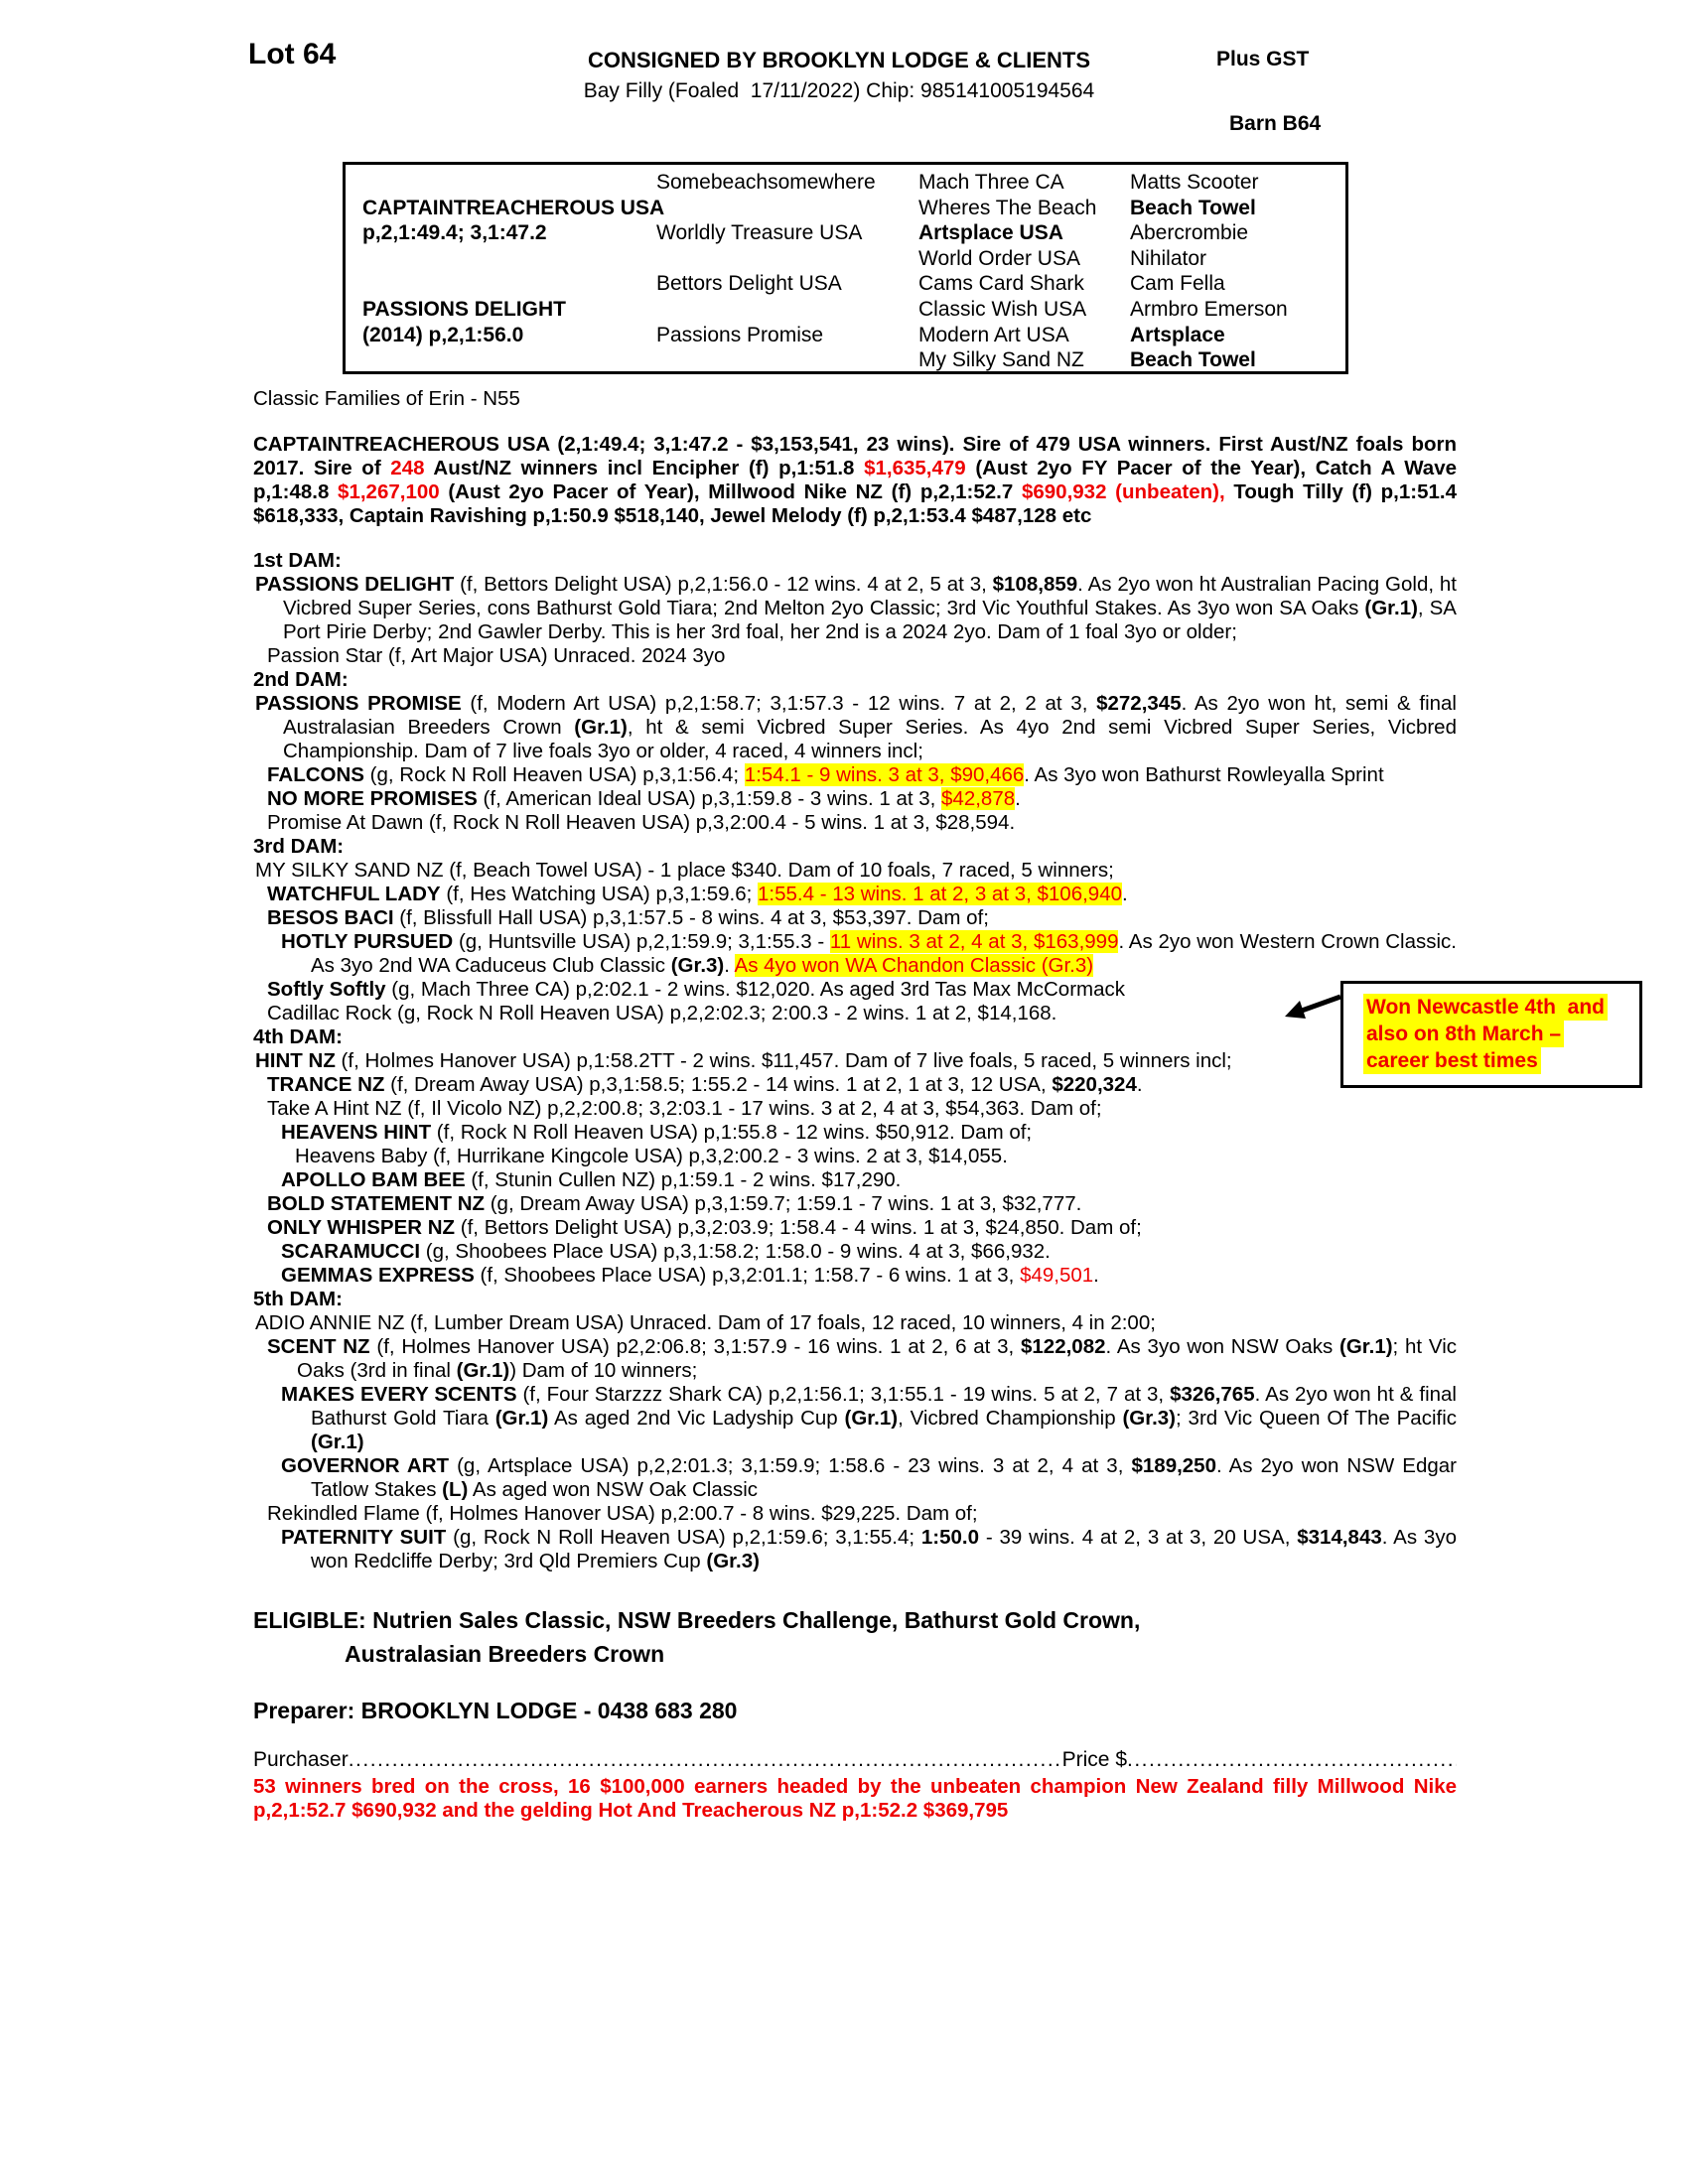  What do you see at coordinates (884, 774) in the screenshot?
I see `text-segment: 1:54.1 - 9 wins. 3 at 3, $90,466` at bounding box center [884, 774].